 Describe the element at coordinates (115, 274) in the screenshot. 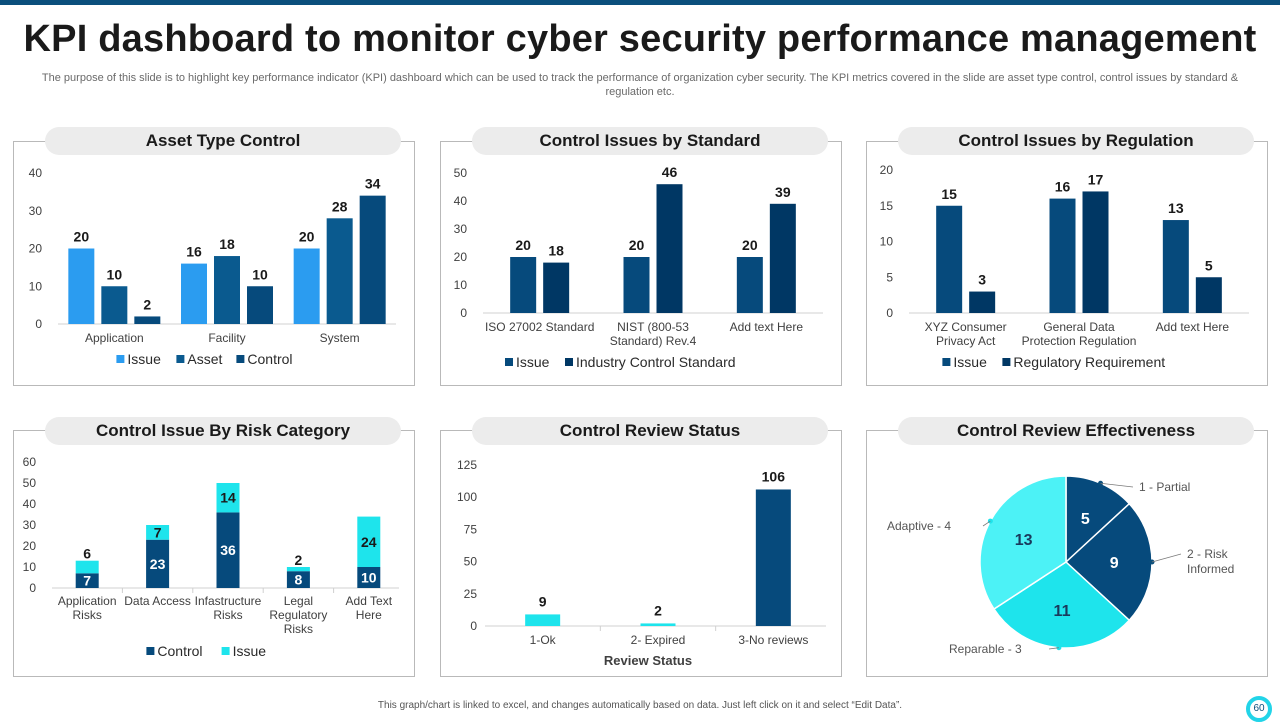

I see `data-label: 10` at that location.